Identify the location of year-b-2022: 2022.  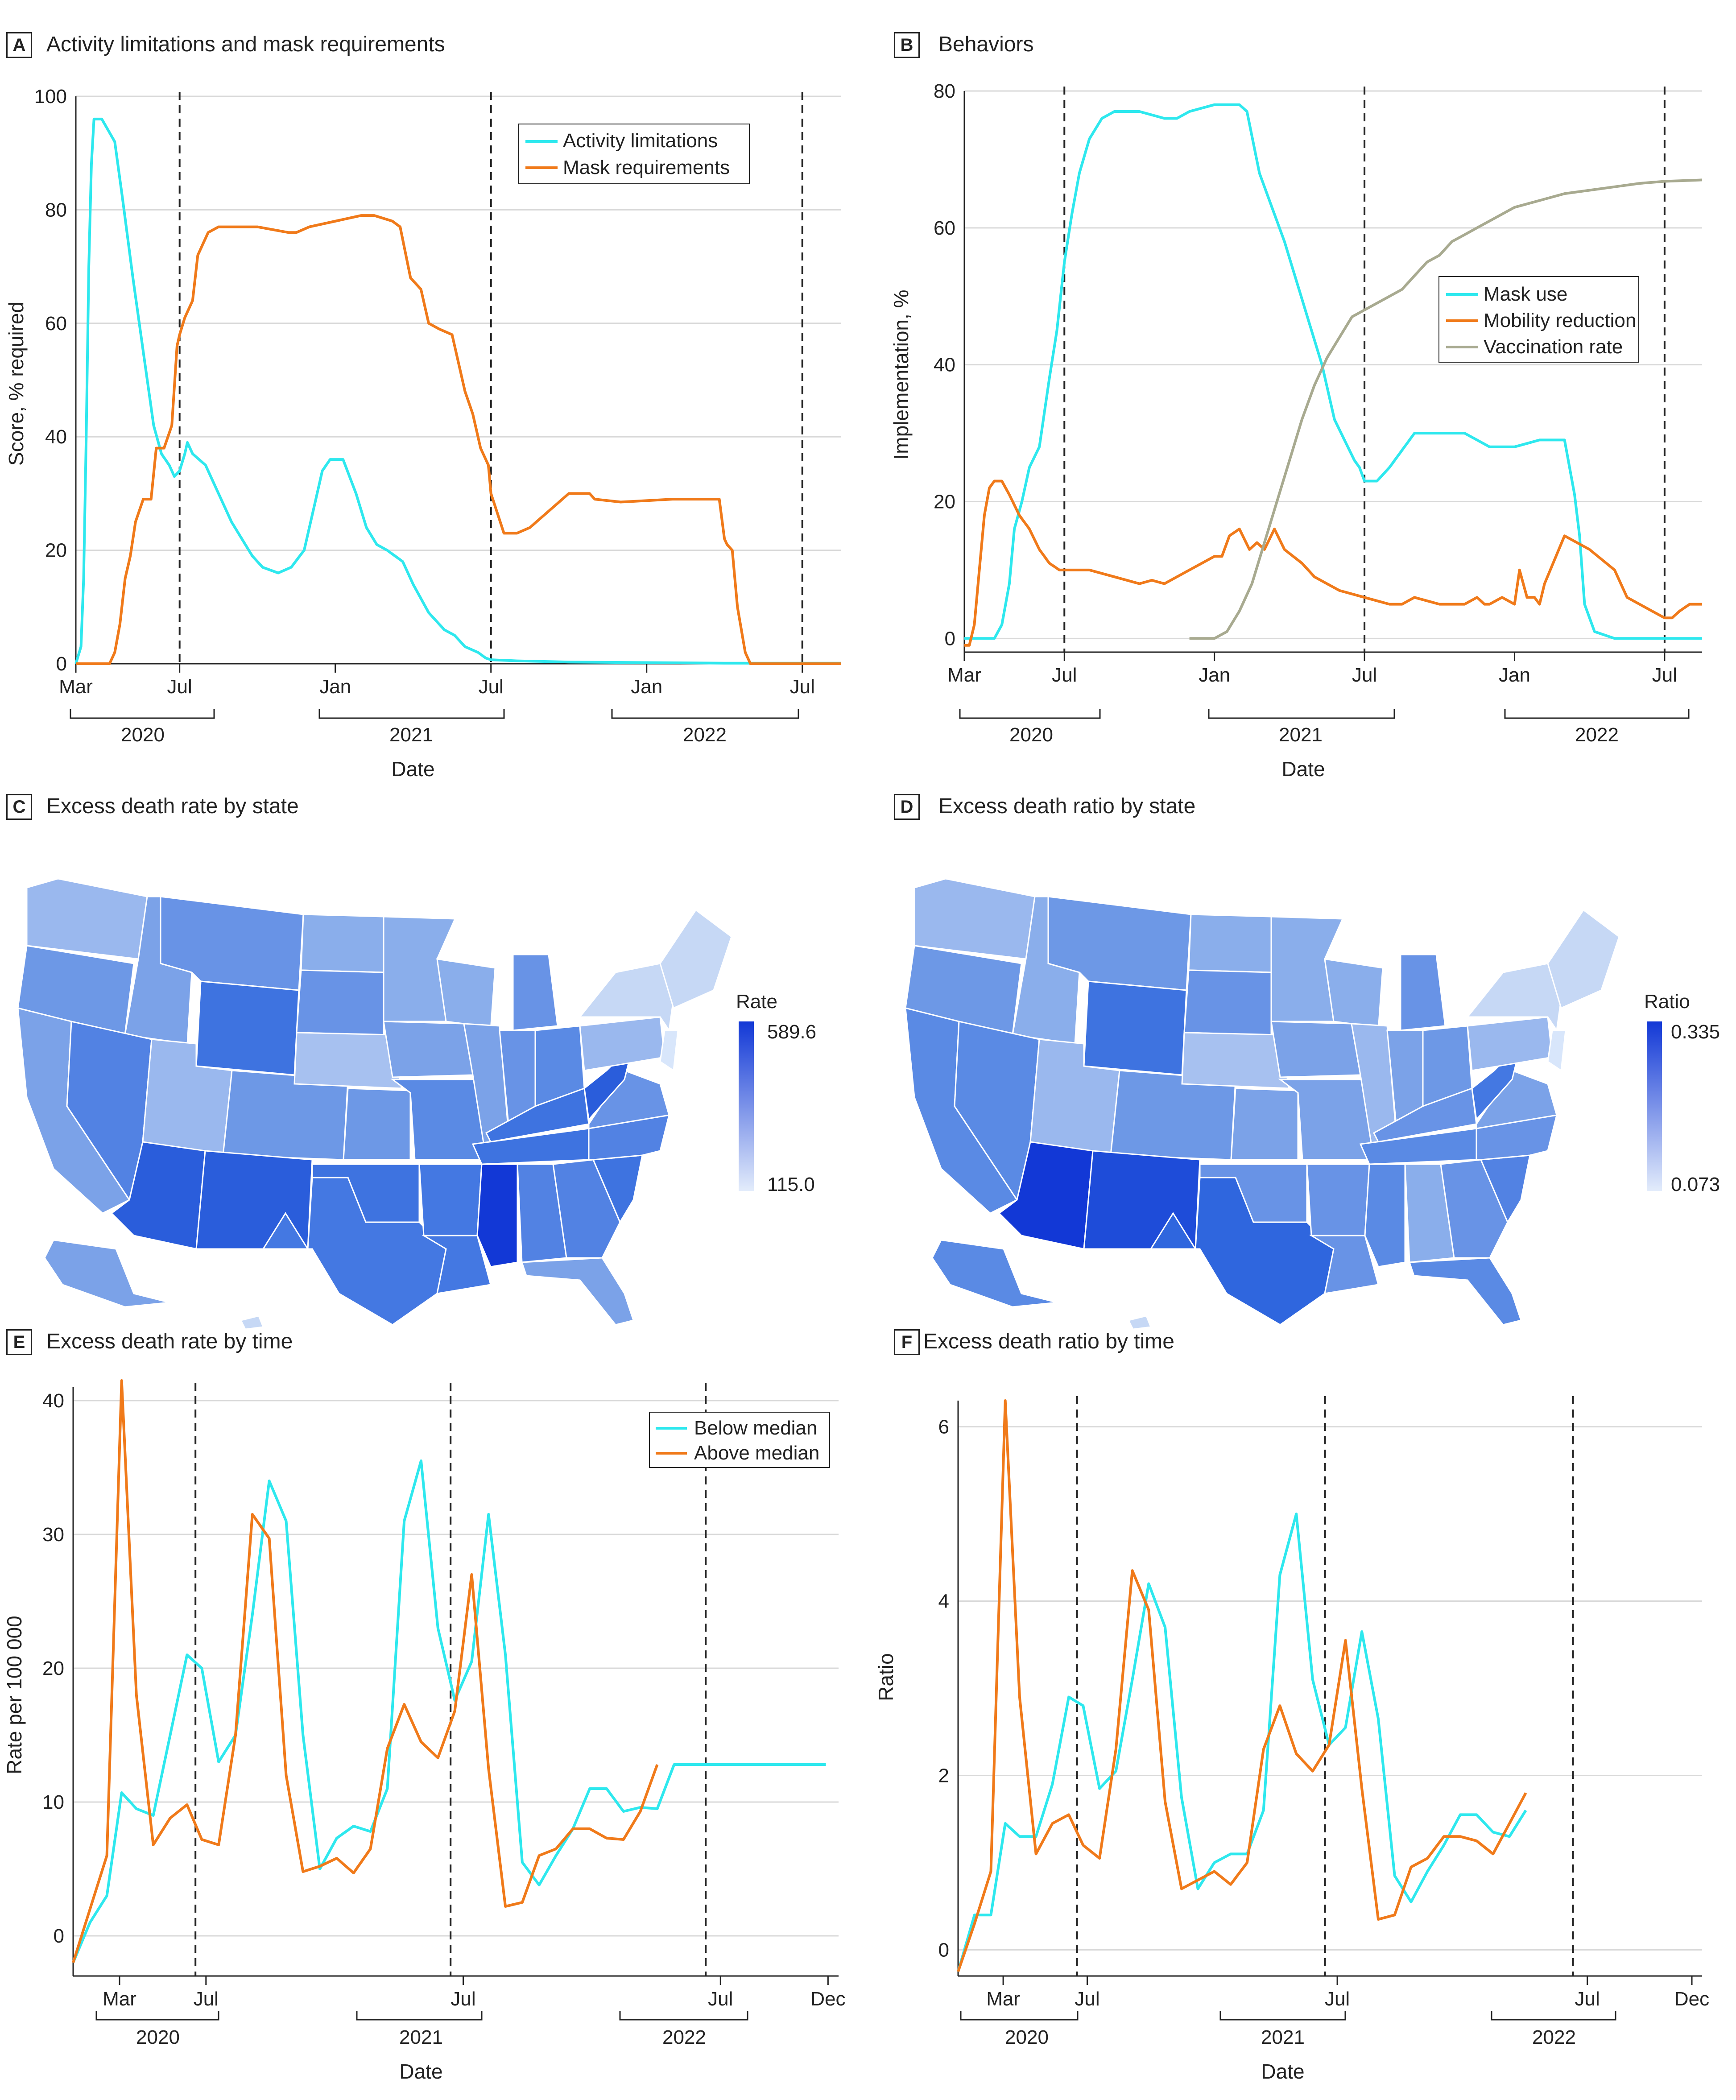
(1597, 735).